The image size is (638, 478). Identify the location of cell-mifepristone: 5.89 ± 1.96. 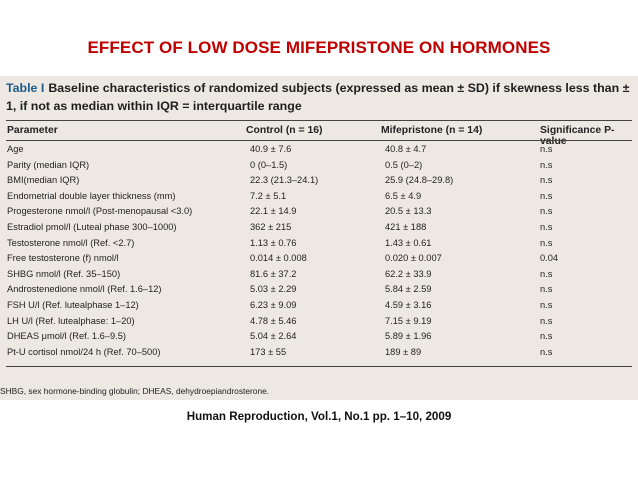
(408, 336).